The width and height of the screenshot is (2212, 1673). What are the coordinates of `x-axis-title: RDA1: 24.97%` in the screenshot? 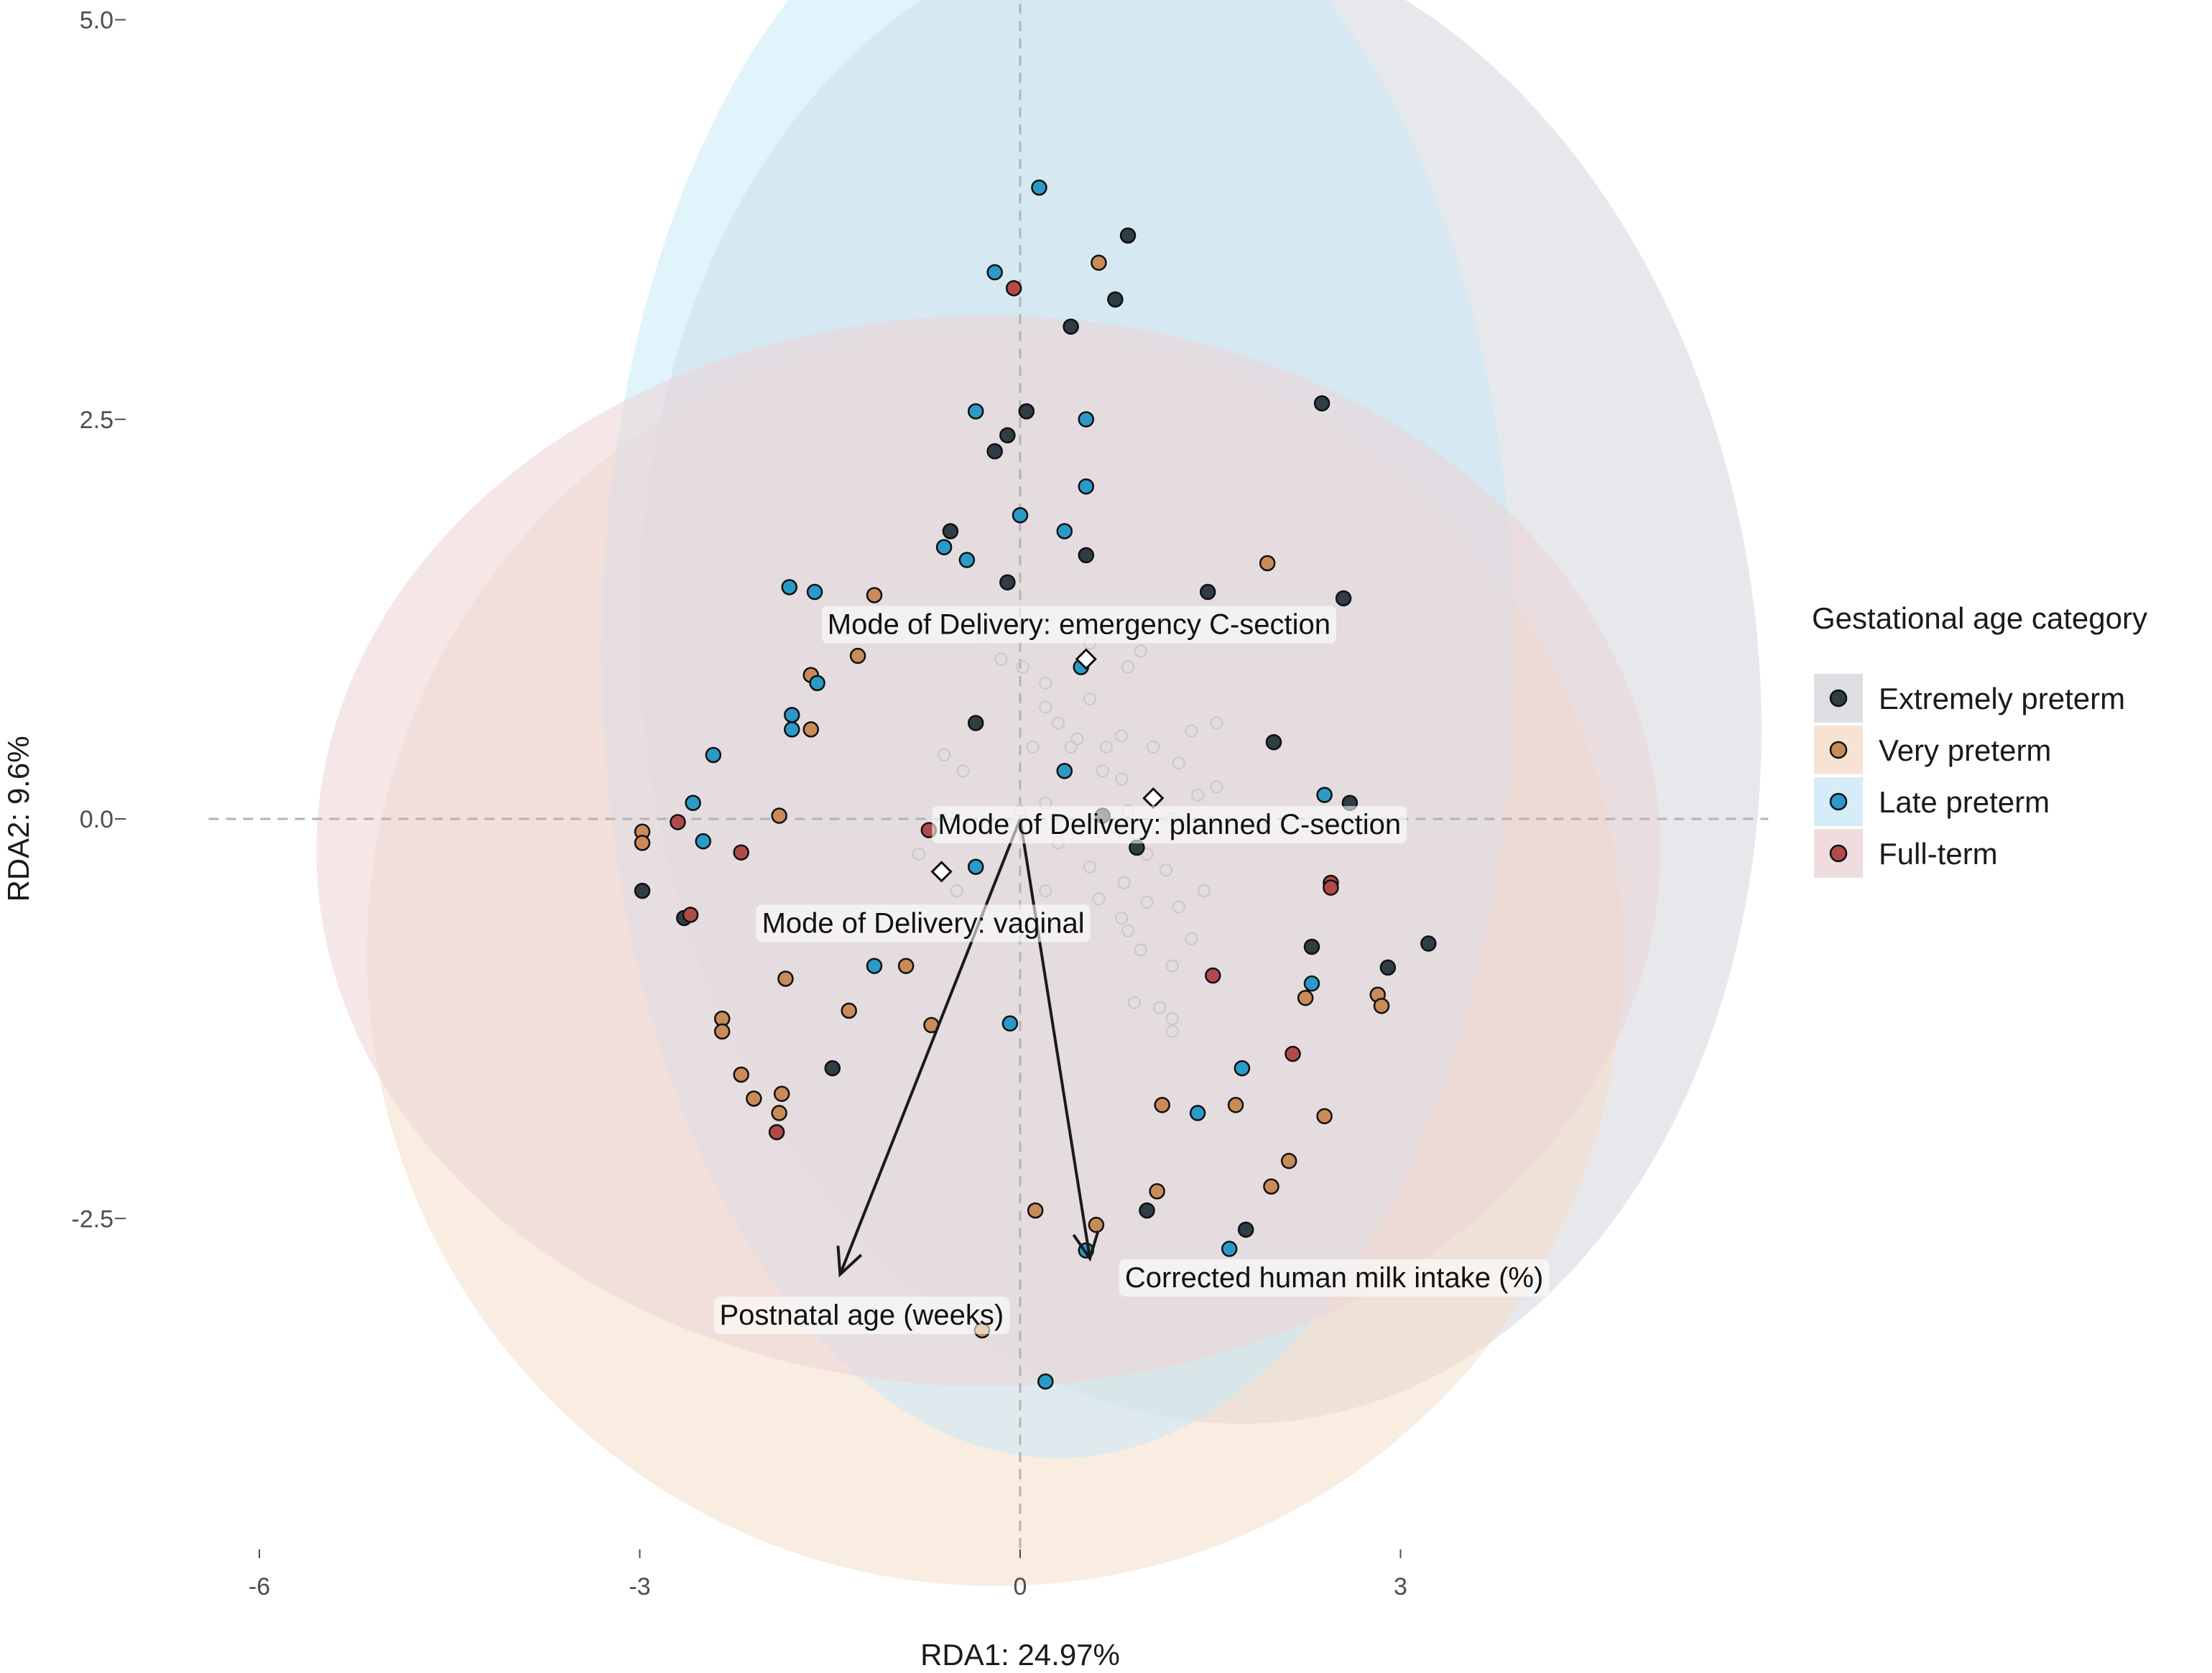 It's located at (1020, 1655).